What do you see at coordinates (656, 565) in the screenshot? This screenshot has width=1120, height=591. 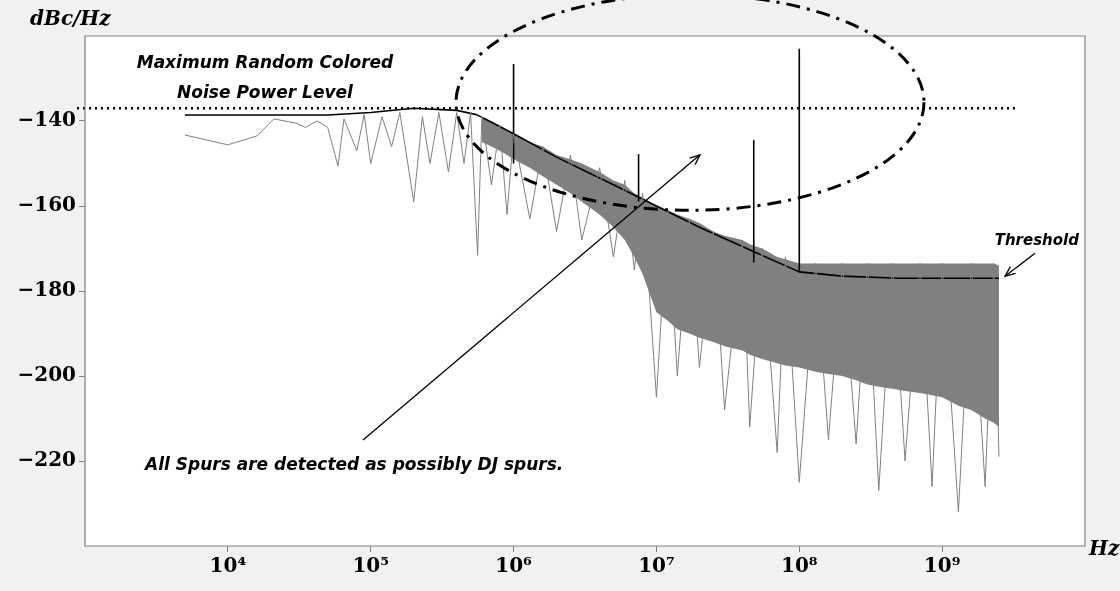 I see `x-tick-label: 10⁷` at bounding box center [656, 565].